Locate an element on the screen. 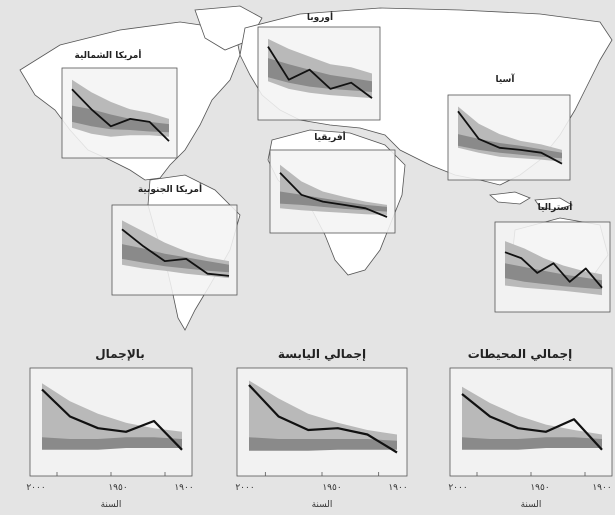 The height and width of the screenshot is (515, 615). chart-panel: أستراليا is located at coordinates (552, 257).